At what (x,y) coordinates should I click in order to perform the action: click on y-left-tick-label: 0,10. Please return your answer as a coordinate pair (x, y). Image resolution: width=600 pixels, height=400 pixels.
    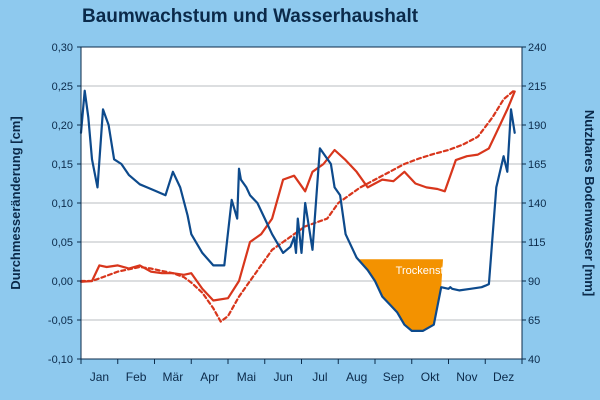
    Looking at the image, I should click on (62, 204).